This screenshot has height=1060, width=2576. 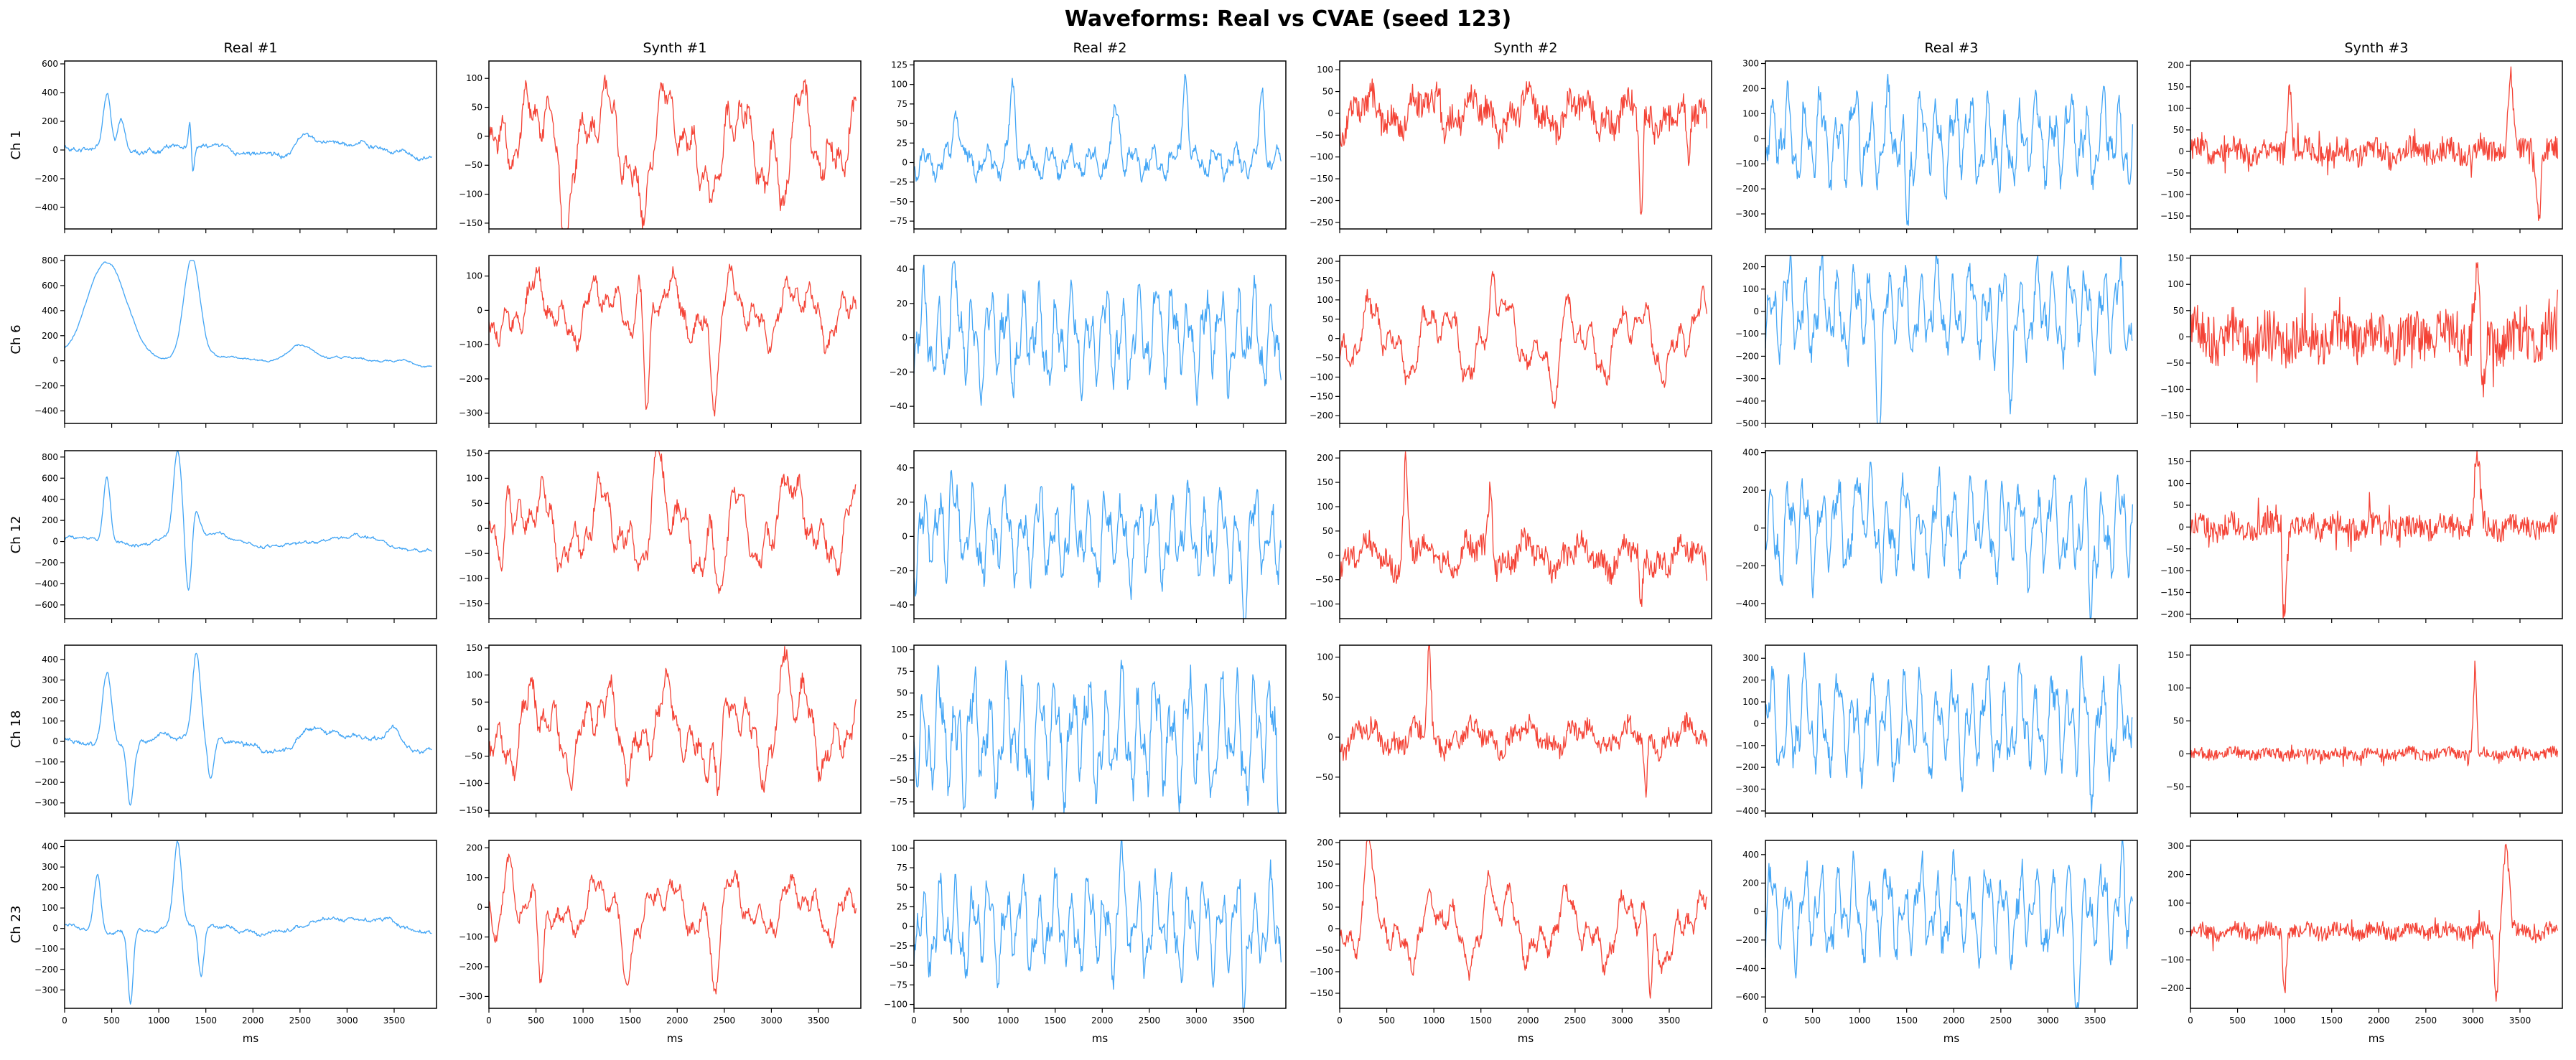 What do you see at coordinates (46, 605) in the screenshot?
I see `y-tick-label: −600` at bounding box center [46, 605].